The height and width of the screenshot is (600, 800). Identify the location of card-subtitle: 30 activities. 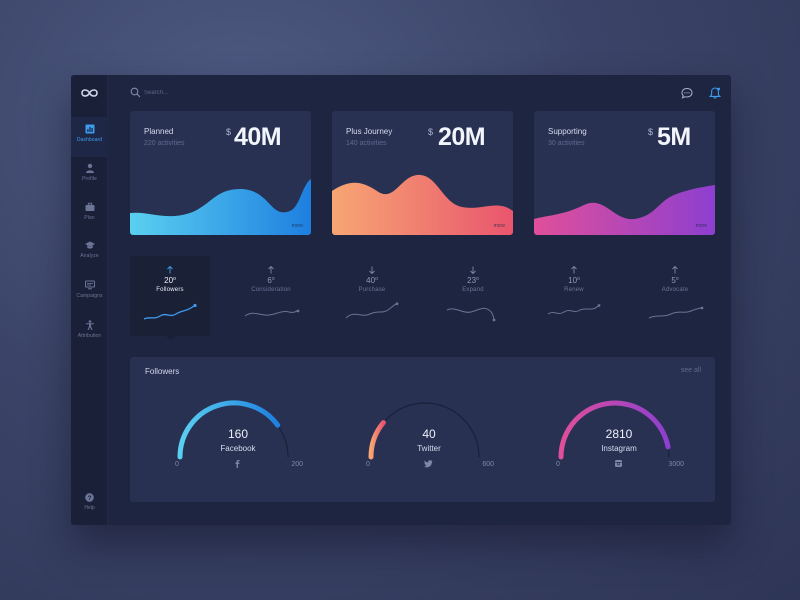
(566, 143).